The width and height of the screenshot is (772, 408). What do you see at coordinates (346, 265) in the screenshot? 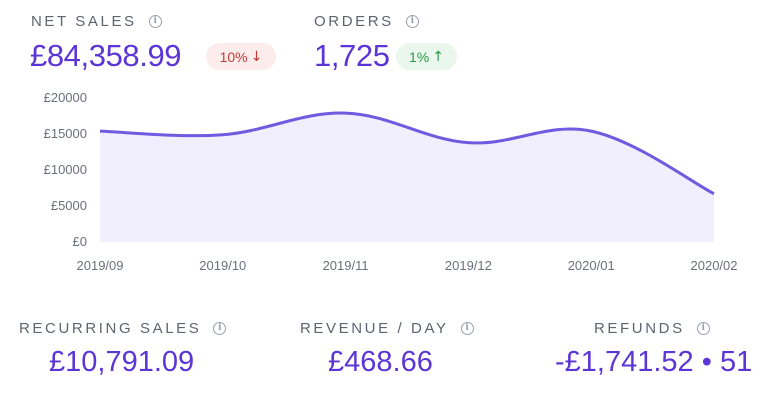
I see `x-tick-label: 2019/11` at bounding box center [346, 265].